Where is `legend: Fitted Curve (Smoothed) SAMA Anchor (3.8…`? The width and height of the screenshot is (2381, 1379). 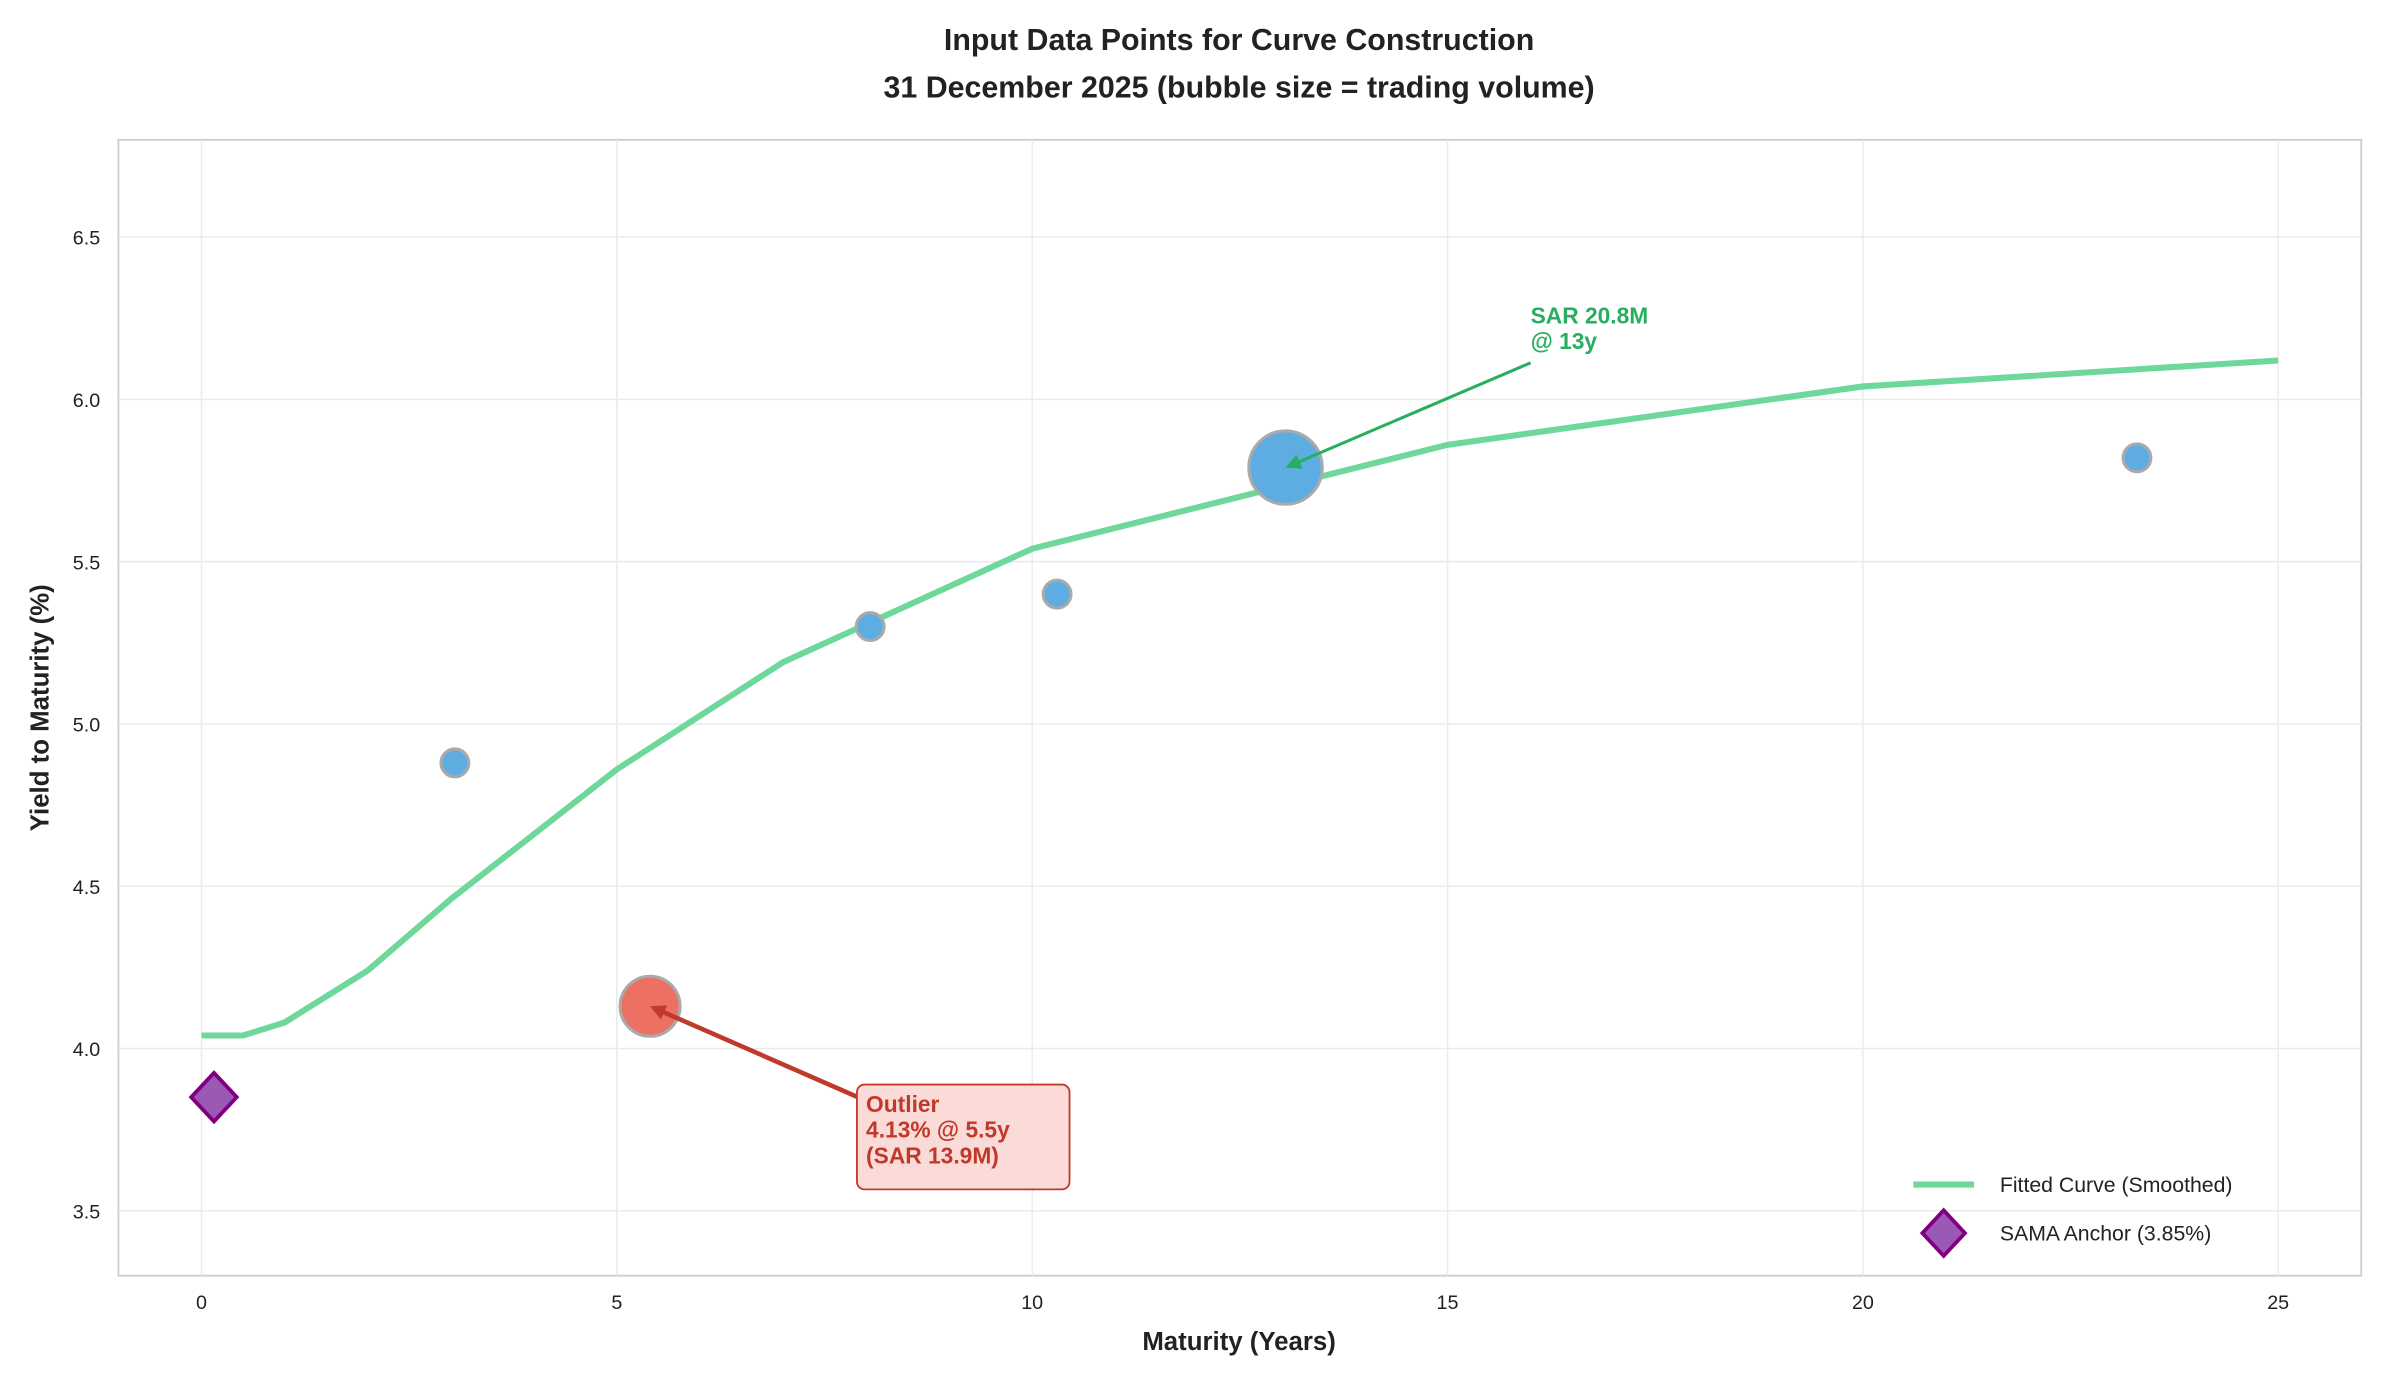 legend: Fitted Curve (Smoothed) SAMA Anchor (3.8… is located at coordinates (2073, 1216).